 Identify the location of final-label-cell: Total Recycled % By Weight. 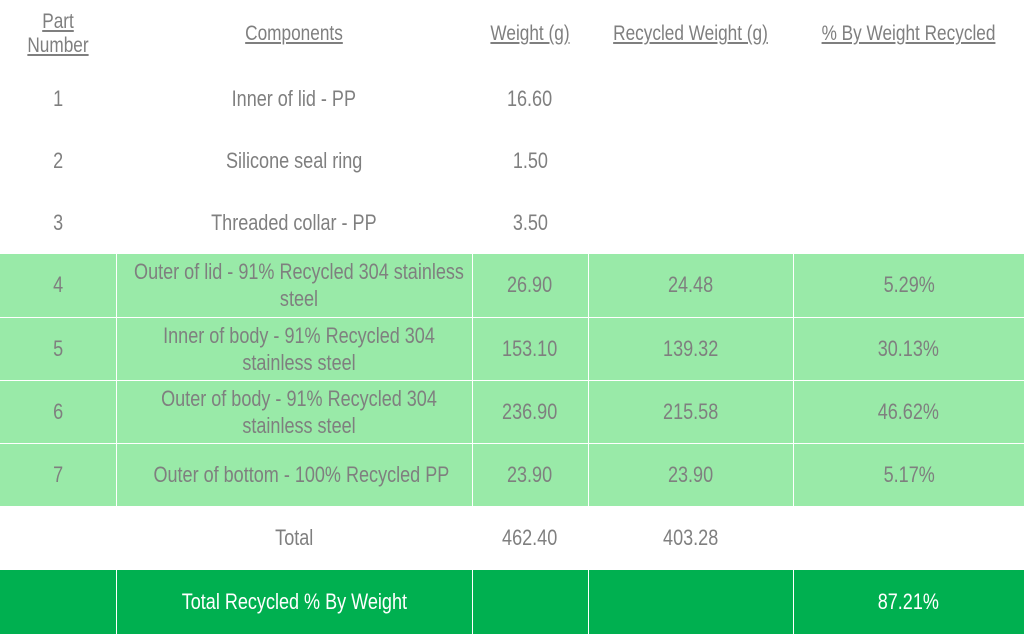
(293, 602).